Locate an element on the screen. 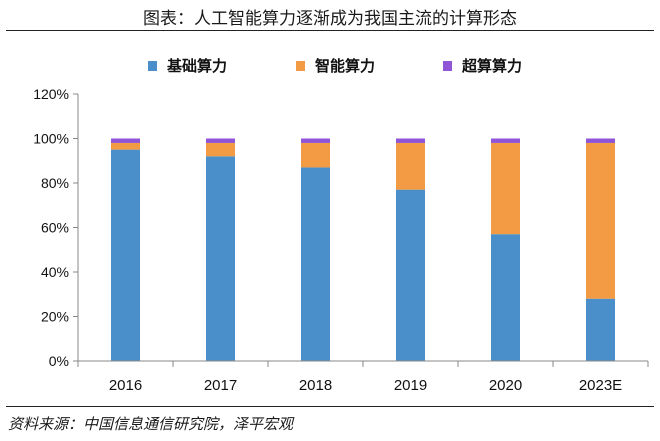 The image size is (660, 441). y-tick-label: 100% is located at coordinates (51, 139).